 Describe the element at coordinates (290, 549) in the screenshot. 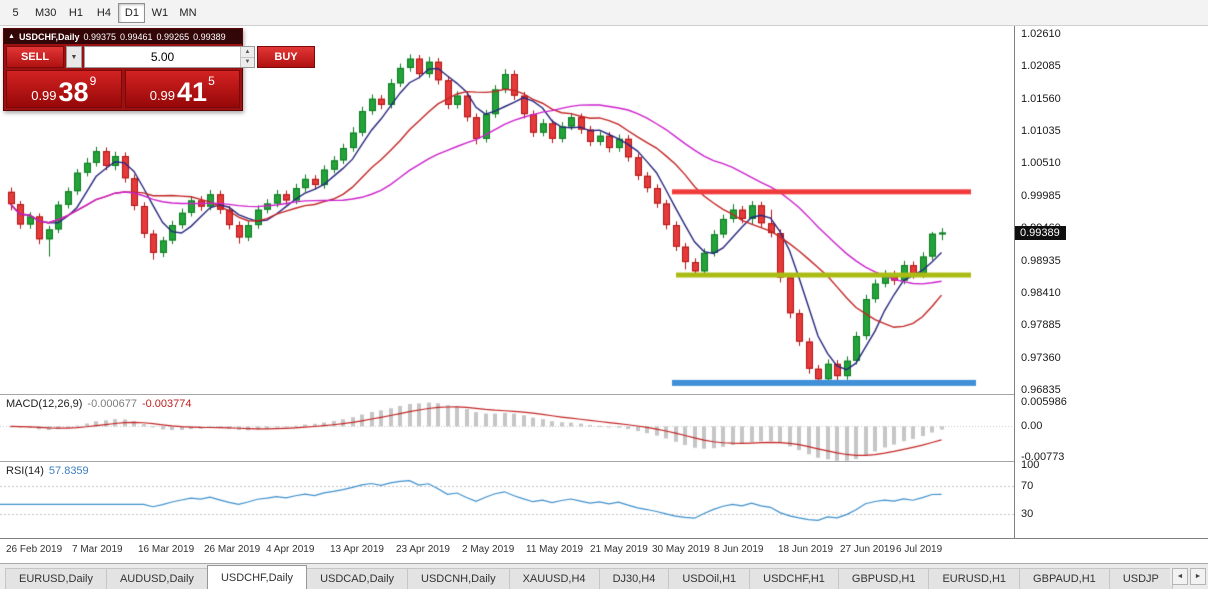

I see `date-axis-label: 4 Apr 2019` at that location.